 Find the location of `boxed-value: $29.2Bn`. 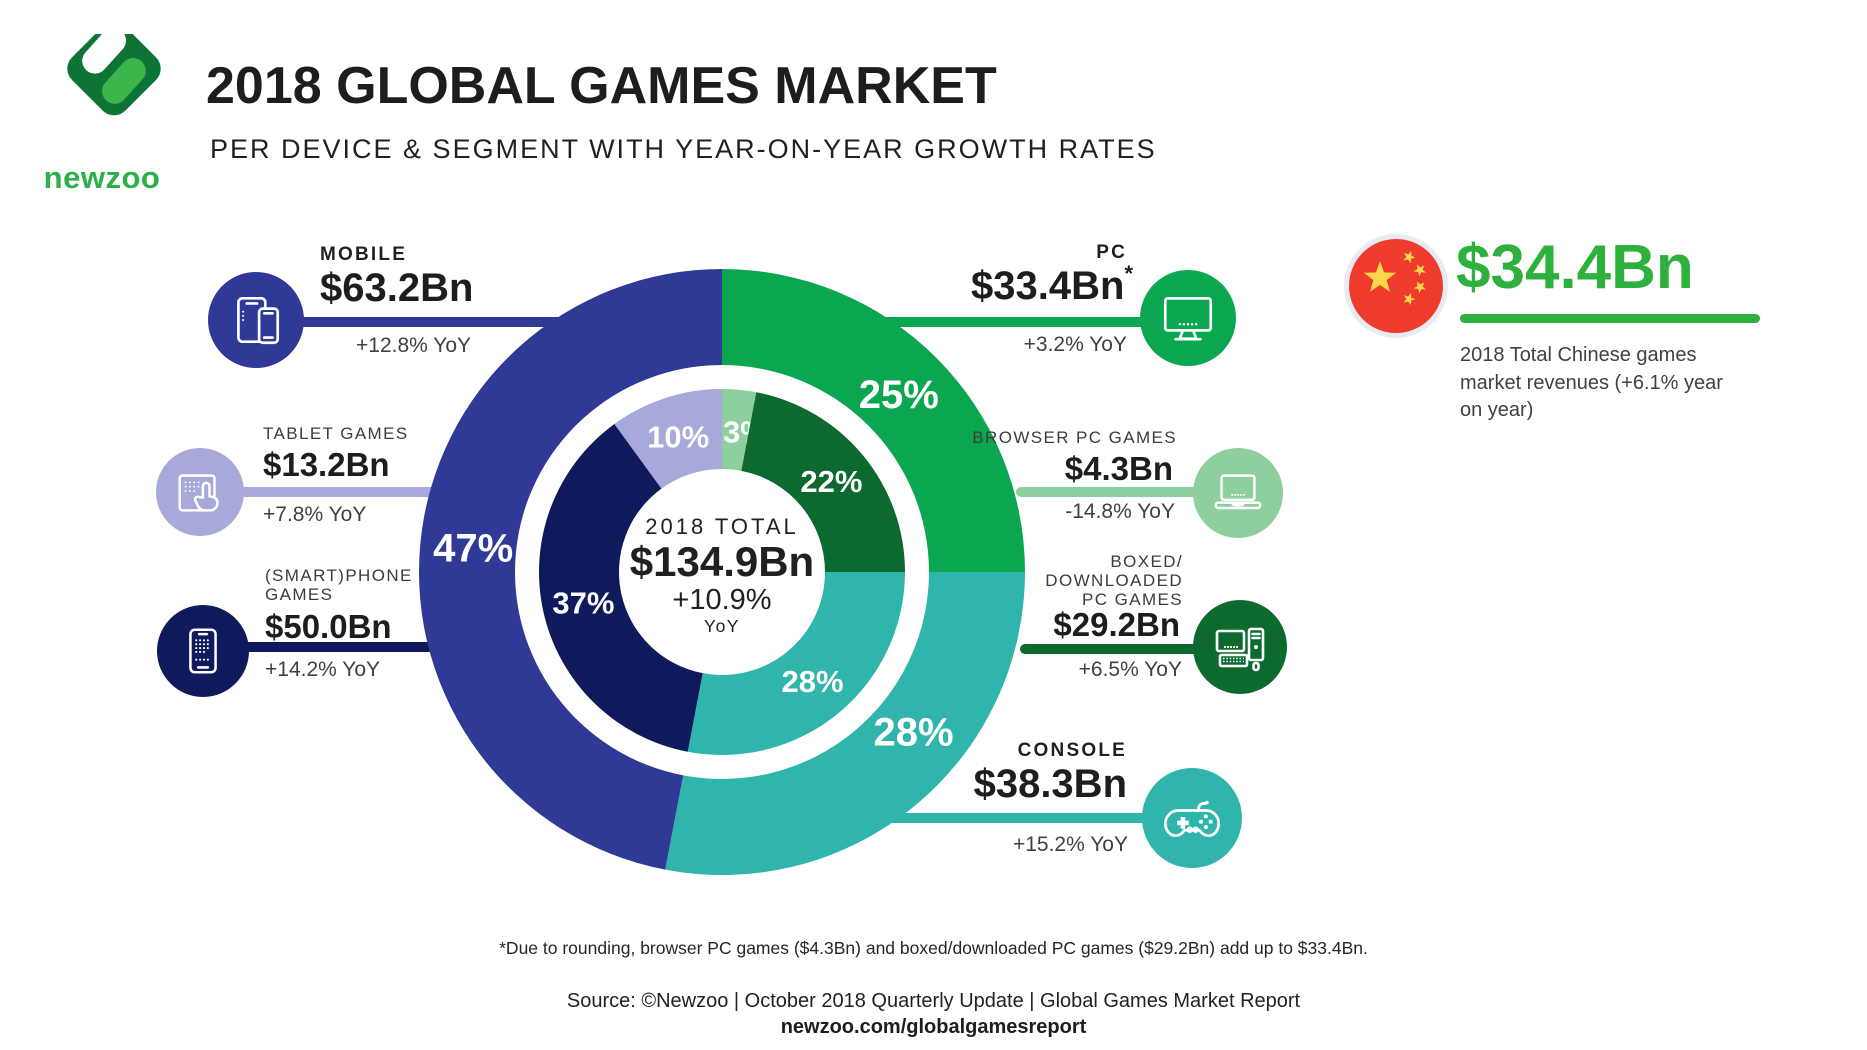

boxed-value: $29.2Bn is located at coordinates (1116, 624).